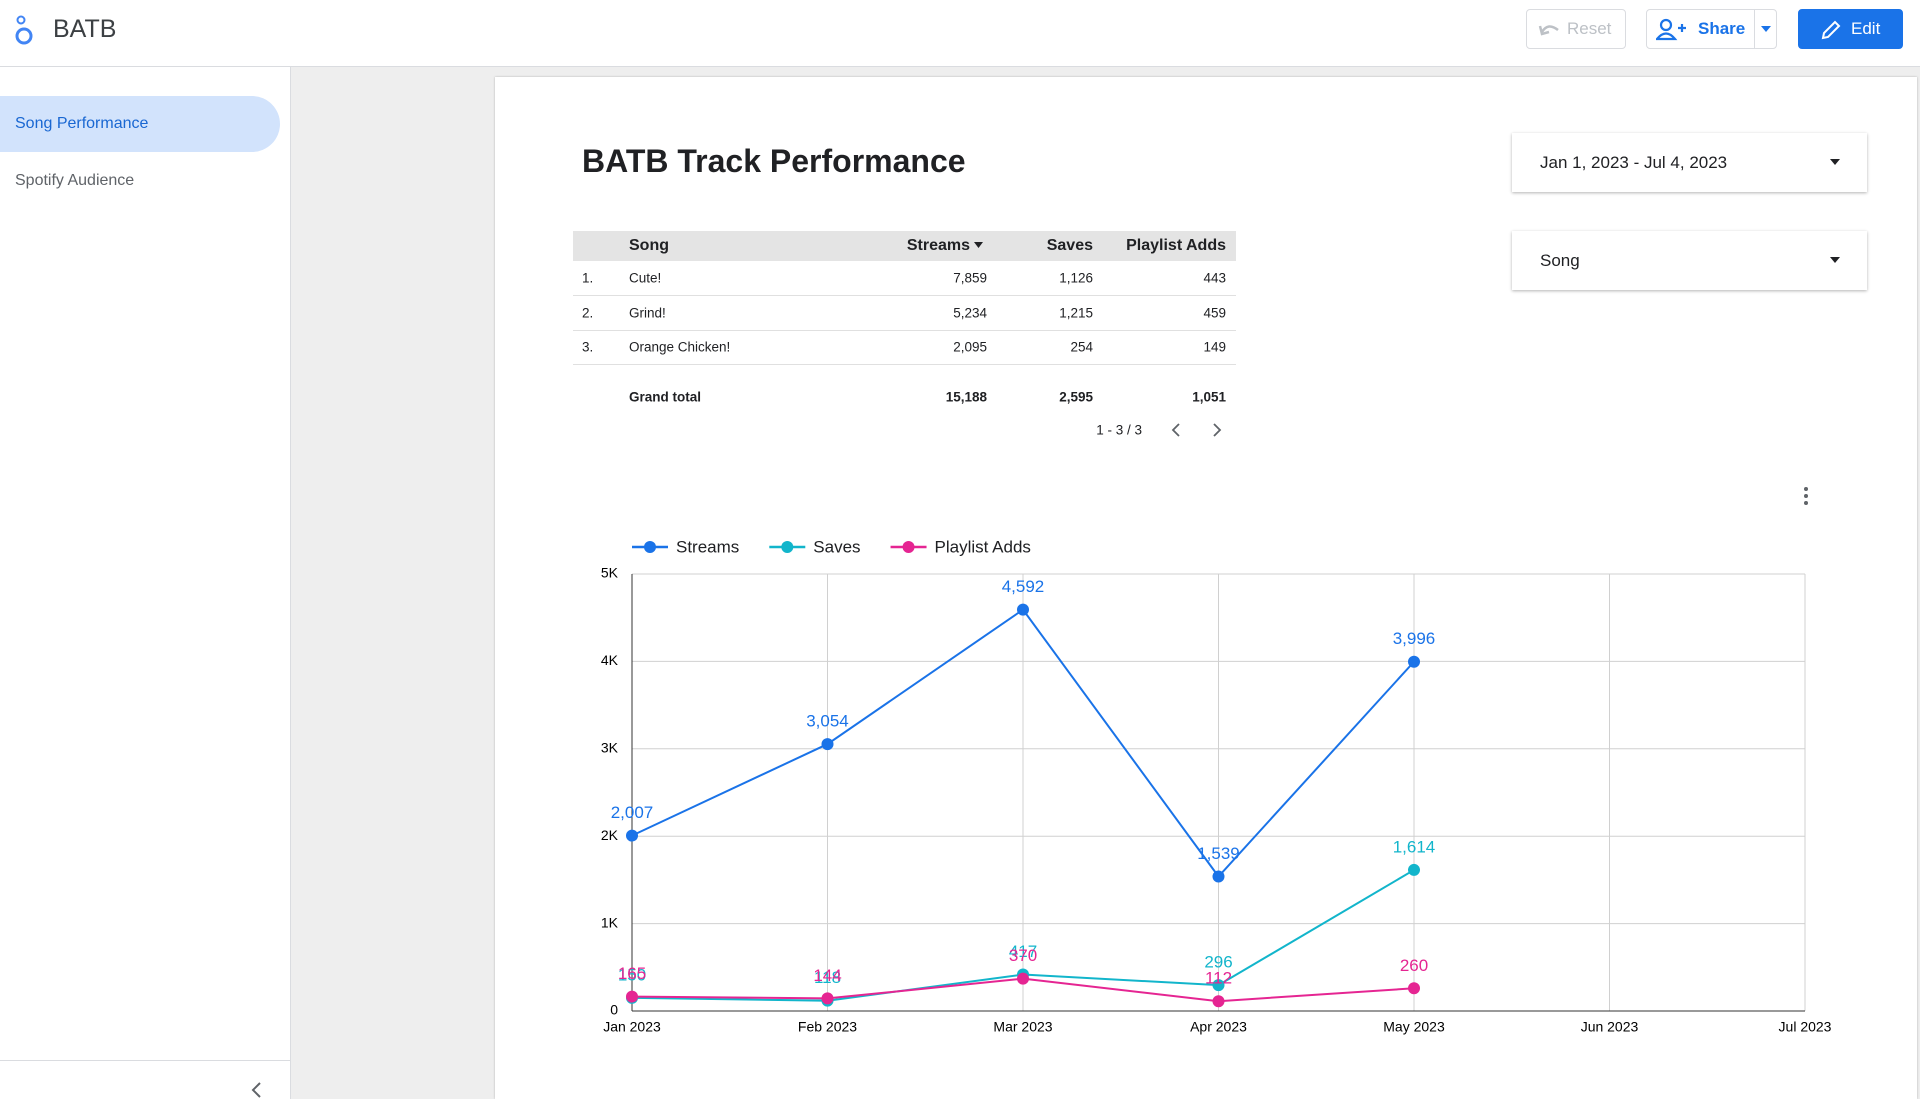 This screenshot has height=1099, width=1920. Describe the element at coordinates (1766, 29) in the screenshot. I see `share-menu-arrow` at that location.